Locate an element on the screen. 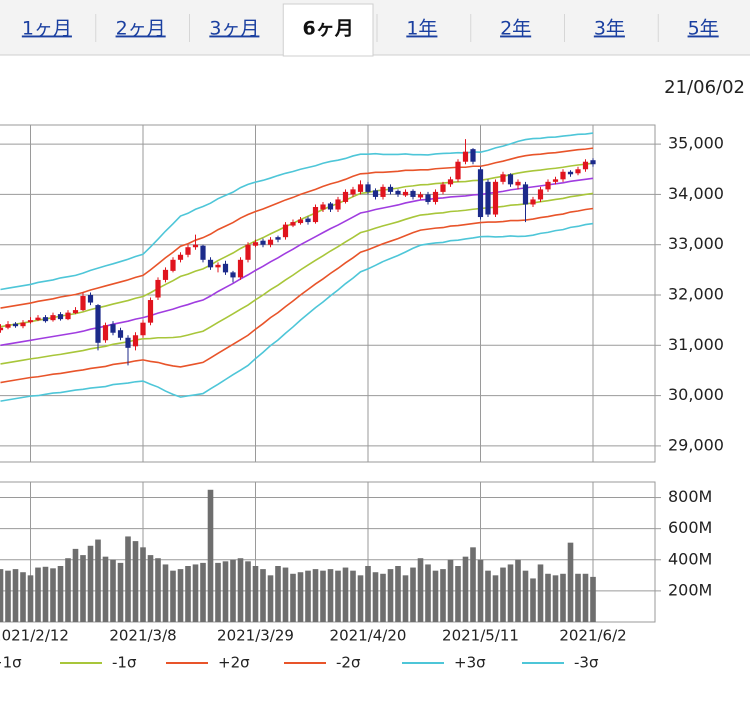 This screenshot has height=708, width=750. legend-label: -1σ is located at coordinates (124, 663).